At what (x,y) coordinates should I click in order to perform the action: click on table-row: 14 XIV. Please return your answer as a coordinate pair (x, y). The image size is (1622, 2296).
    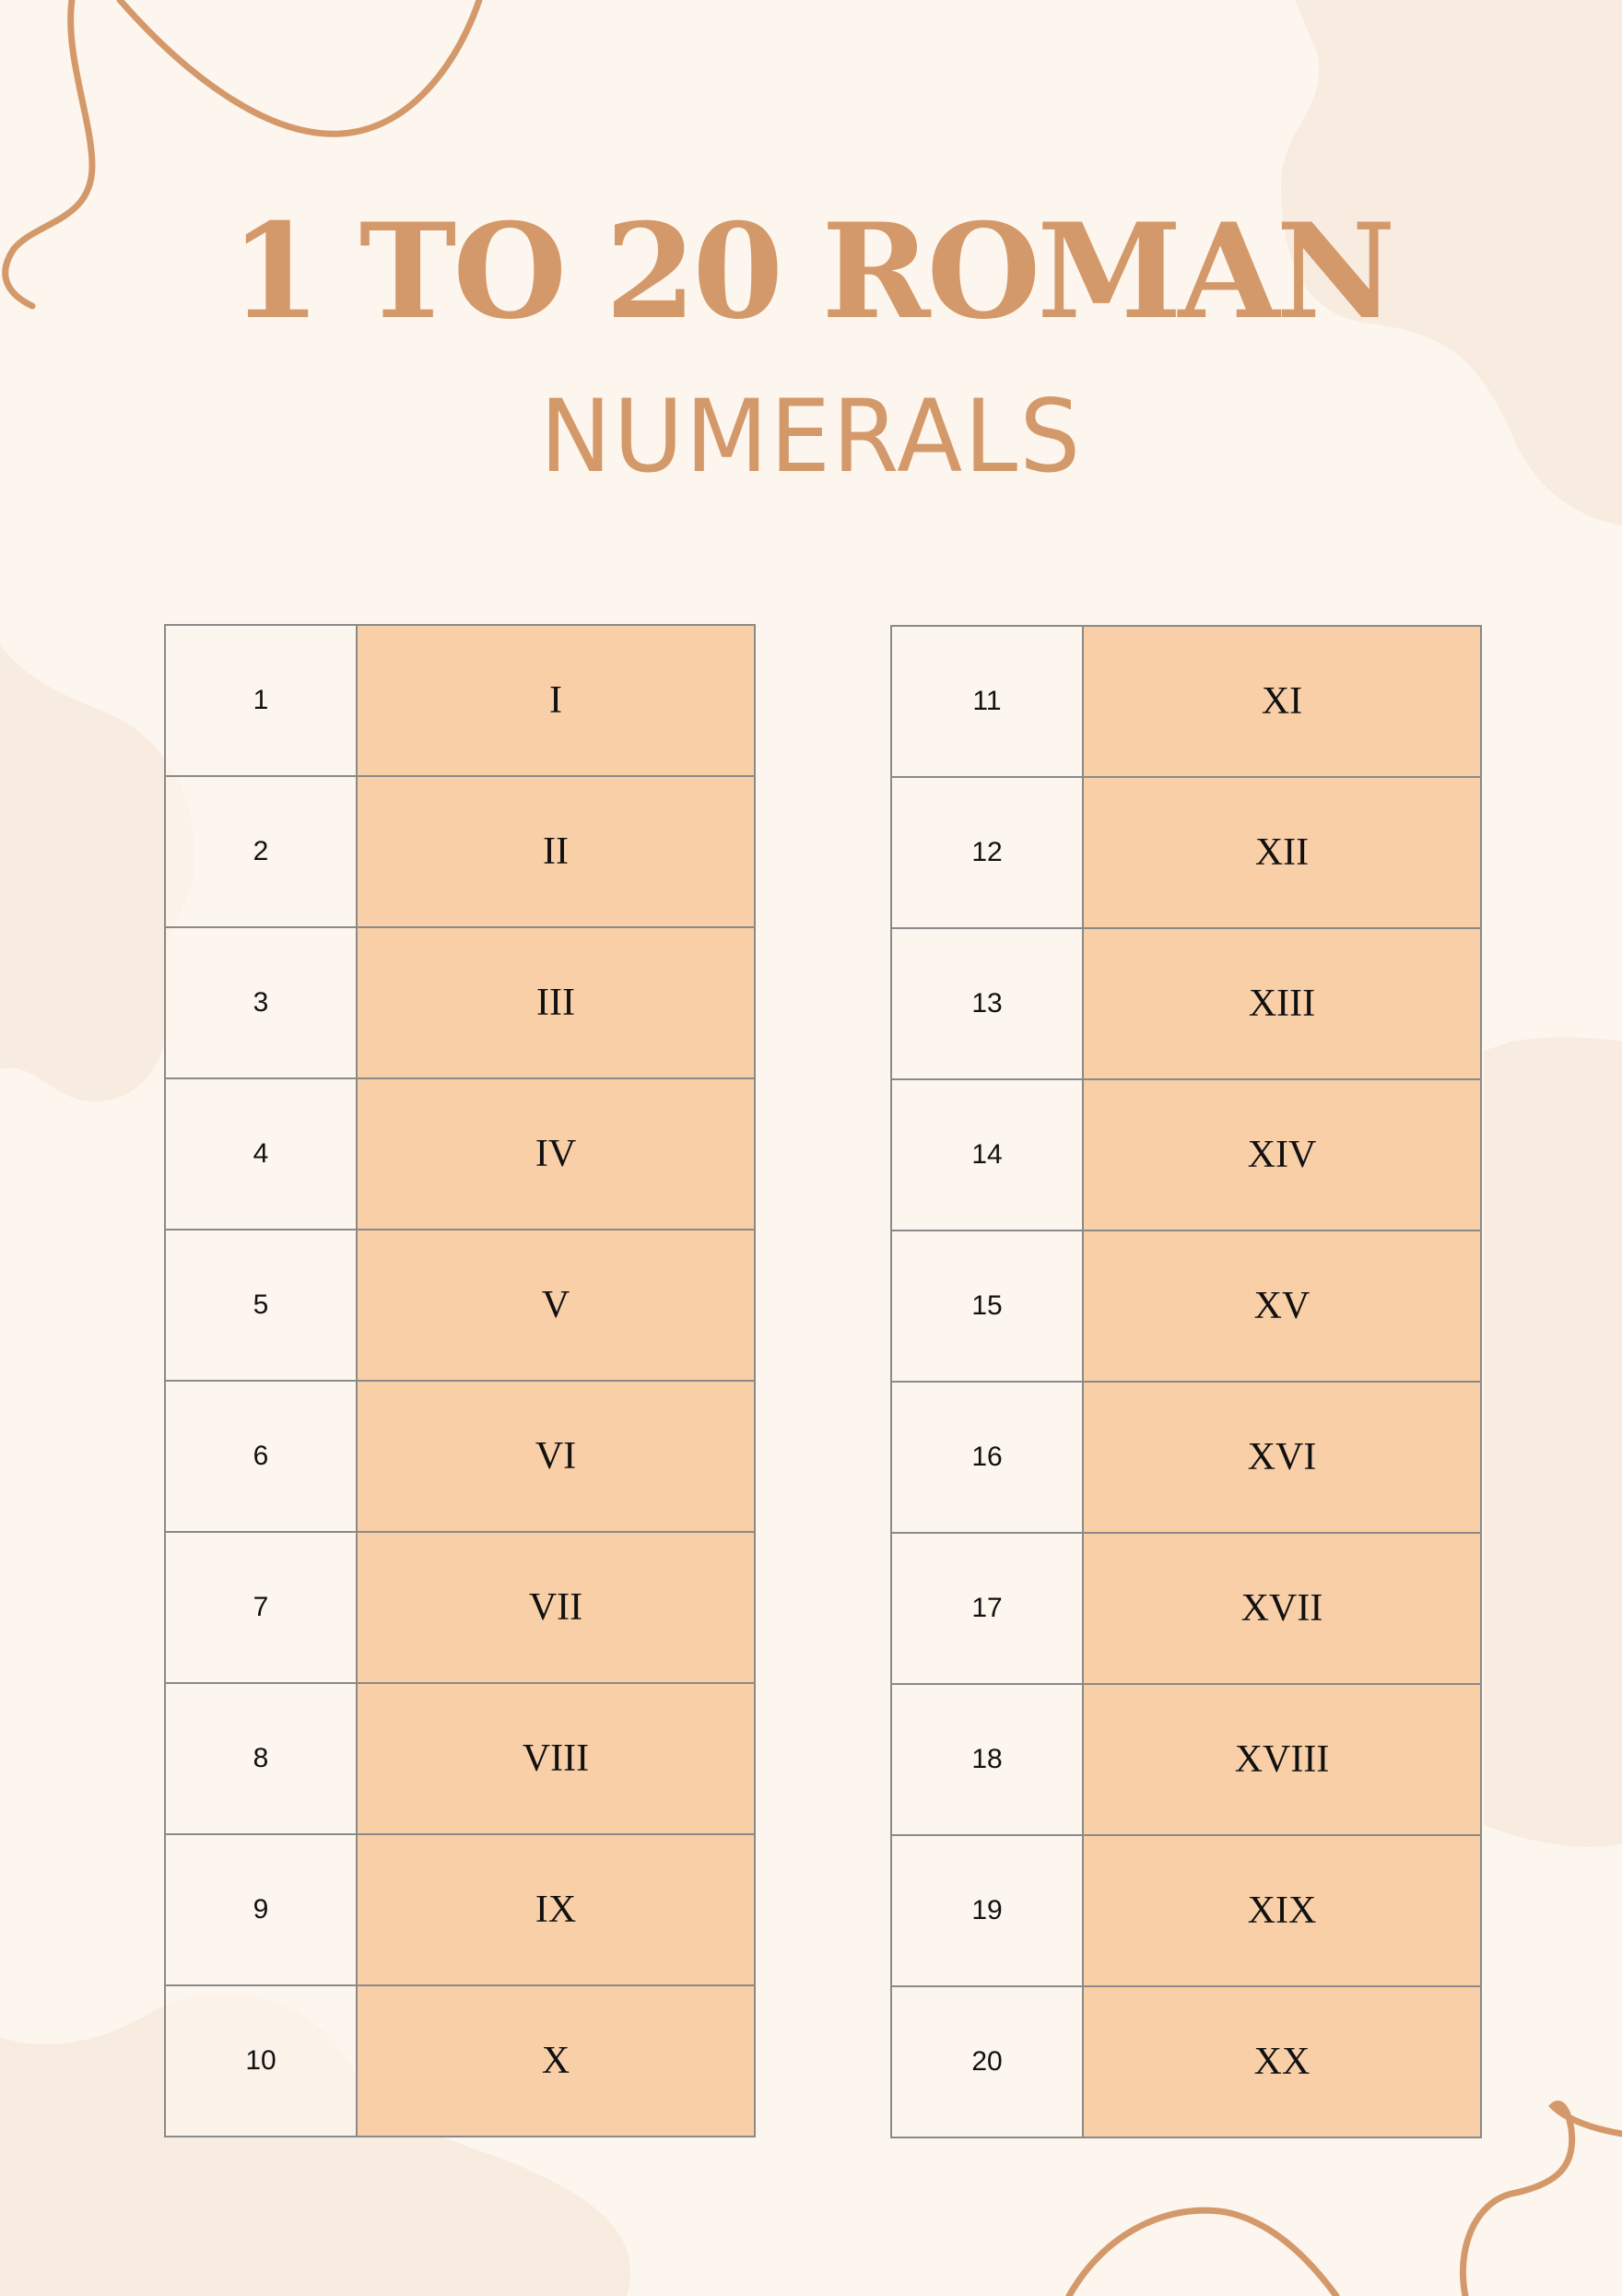
    Looking at the image, I should click on (1186, 1154).